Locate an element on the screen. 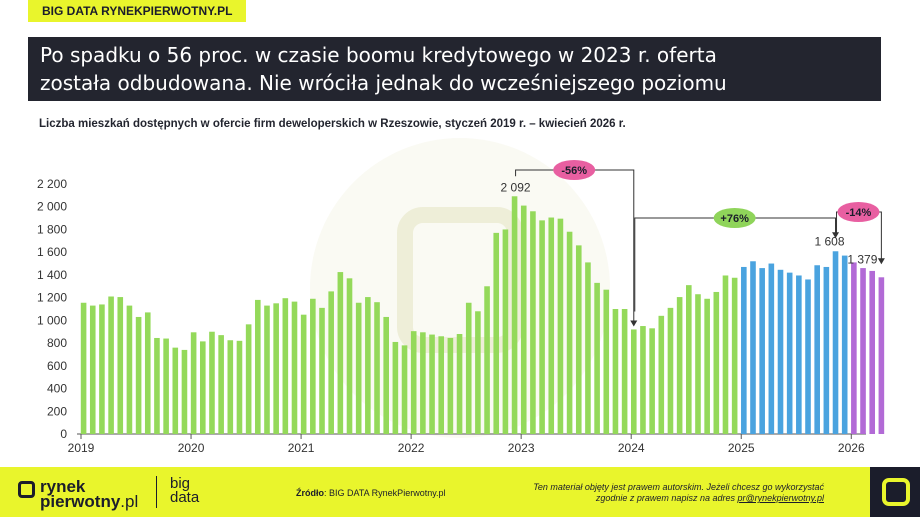 This screenshot has height=517, width=920. y-tick-label: 0 is located at coordinates (63, 434).